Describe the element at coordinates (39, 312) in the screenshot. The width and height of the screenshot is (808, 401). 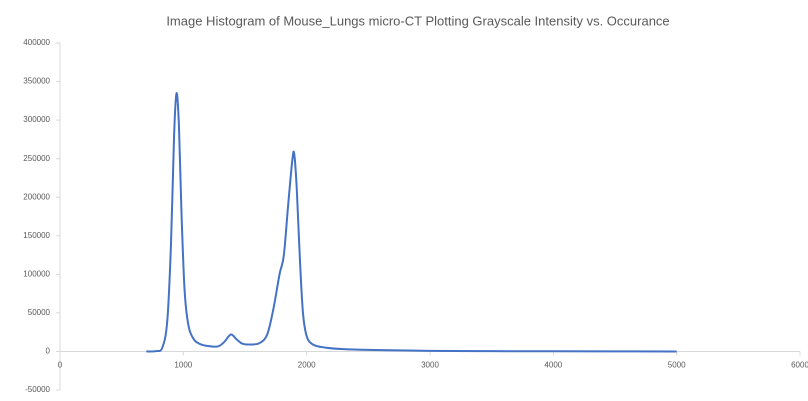
I see `y-tick-label: 50000` at that location.